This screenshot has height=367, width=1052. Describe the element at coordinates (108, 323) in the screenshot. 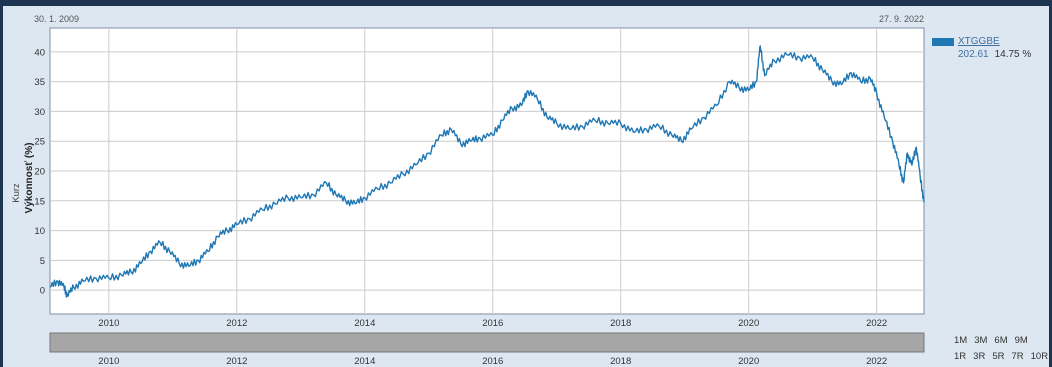

I see `x-tick-label: 2010` at that location.